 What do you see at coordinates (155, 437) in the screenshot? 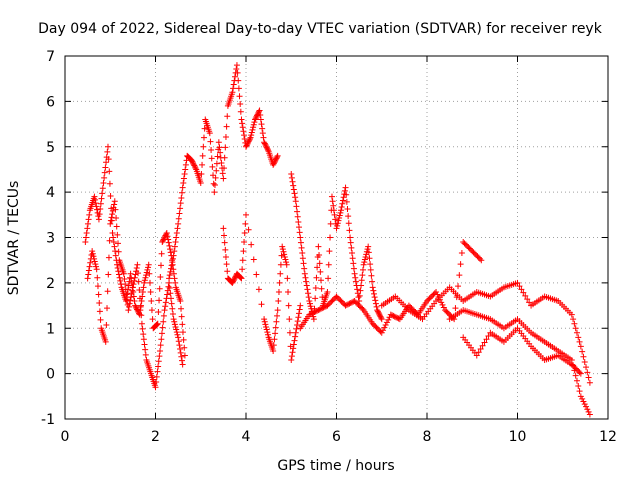
I see `x-tick-label: 2` at bounding box center [155, 437].